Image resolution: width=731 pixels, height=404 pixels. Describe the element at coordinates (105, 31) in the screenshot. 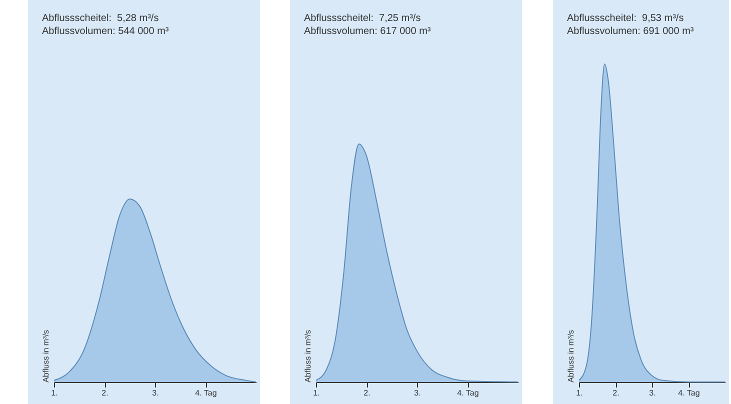

I see `text: Abflussvolumen: 544 000 m³` at that location.